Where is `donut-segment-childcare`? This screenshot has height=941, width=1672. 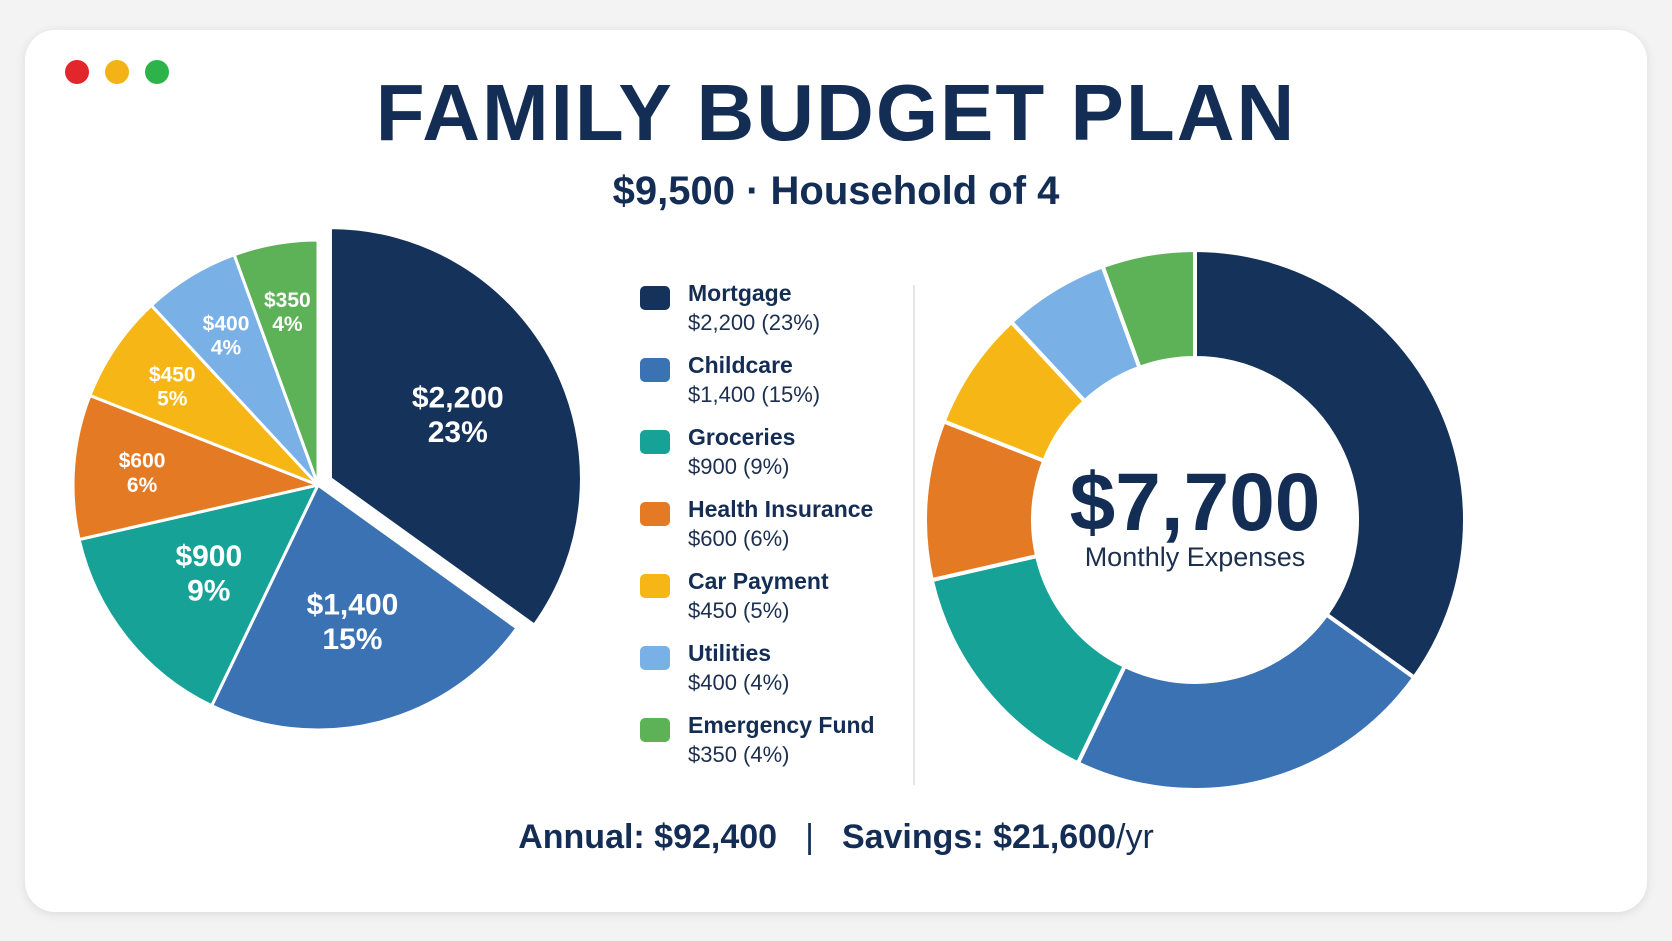 donut-segment-childcare is located at coordinates (1246, 702).